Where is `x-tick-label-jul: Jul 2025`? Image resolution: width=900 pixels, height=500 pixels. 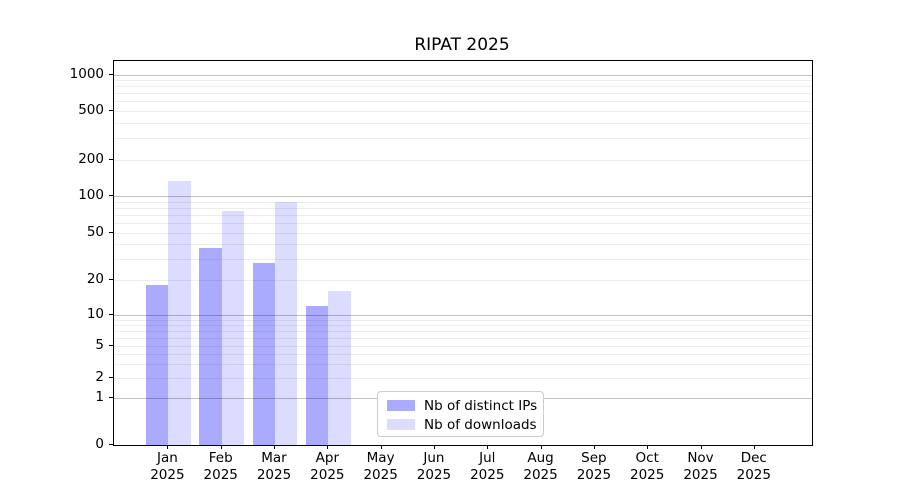 x-tick-label-jul: Jul 2025 is located at coordinates (487, 466).